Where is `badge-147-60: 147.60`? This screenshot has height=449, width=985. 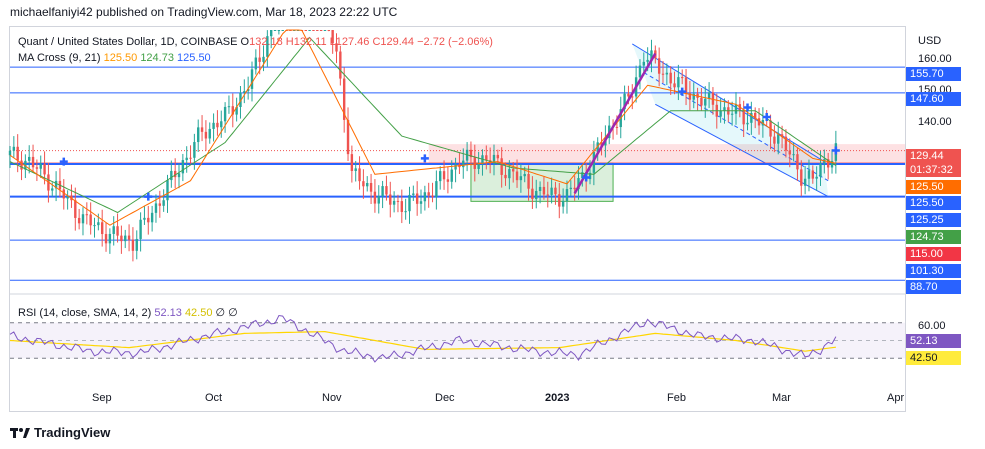 badge-147-60: 147.60 is located at coordinates (933, 99).